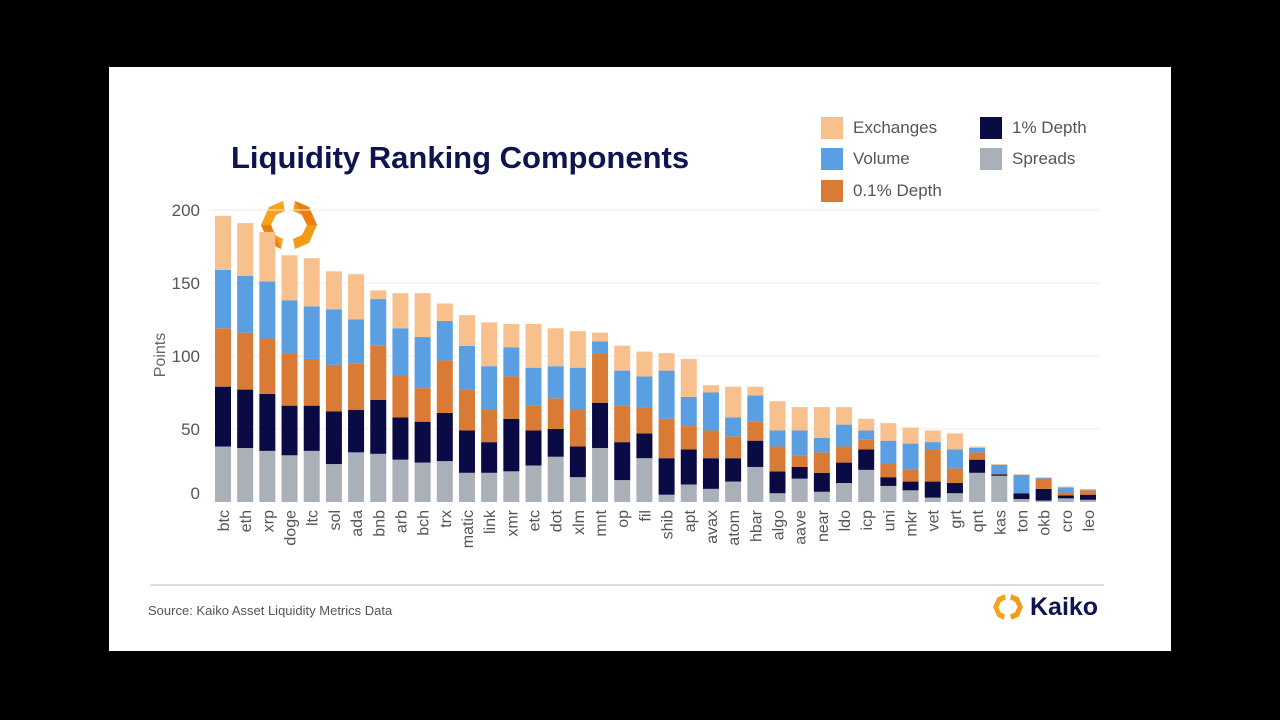  Describe the element at coordinates (845, 520) in the screenshot. I see `x-tick-label: ldo` at that location.